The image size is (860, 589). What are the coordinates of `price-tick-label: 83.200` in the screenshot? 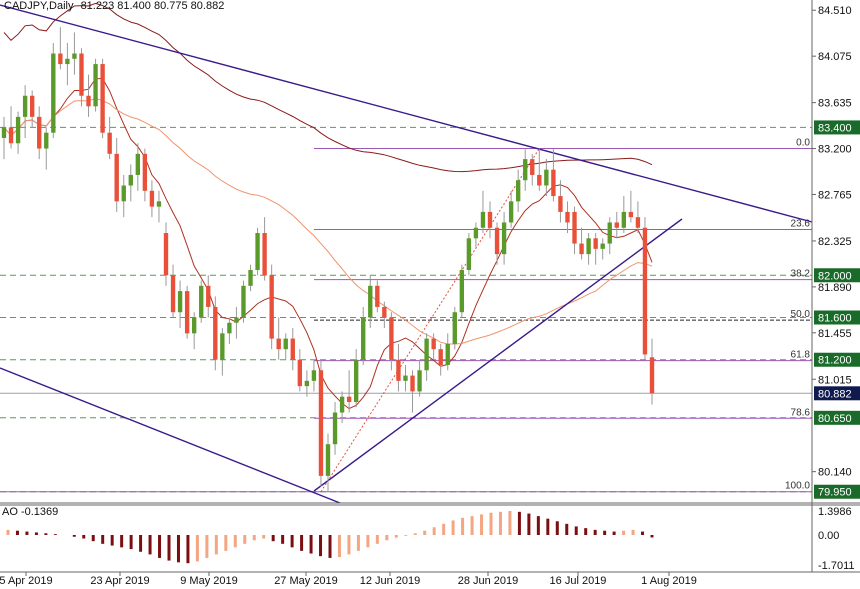 It's located at (835, 150).